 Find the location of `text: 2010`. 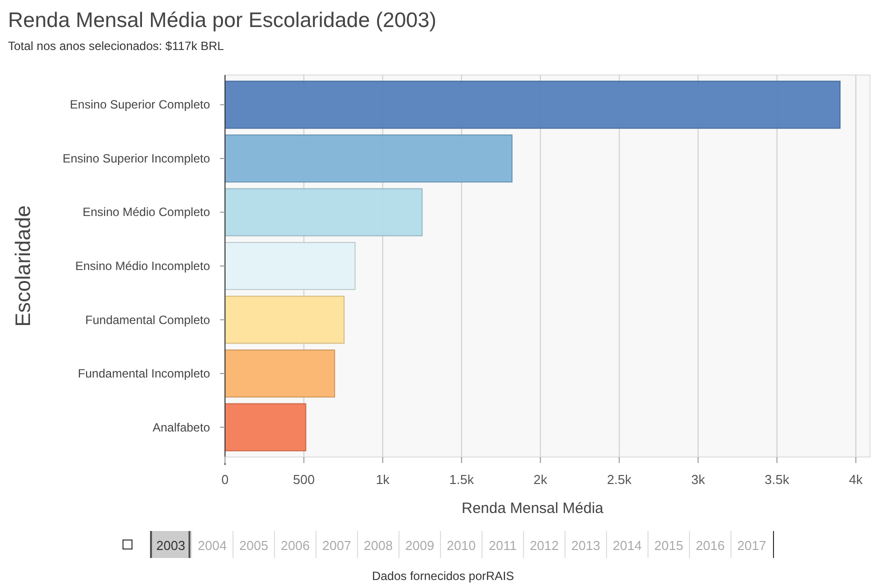

text: 2010 is located at coordinates (461, 545).